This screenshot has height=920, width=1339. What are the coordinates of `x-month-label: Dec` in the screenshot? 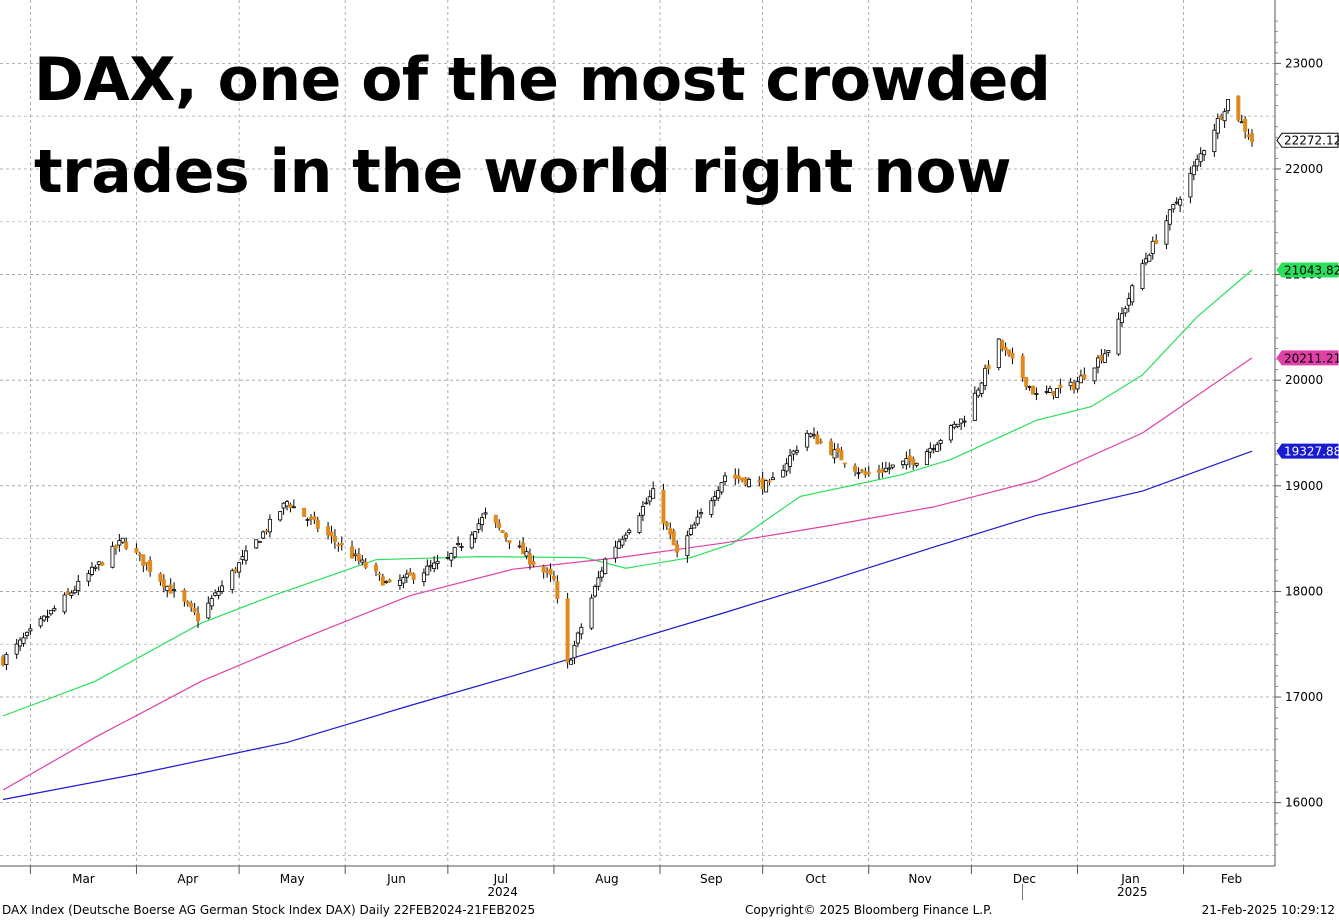 It's located at (1024, 879).